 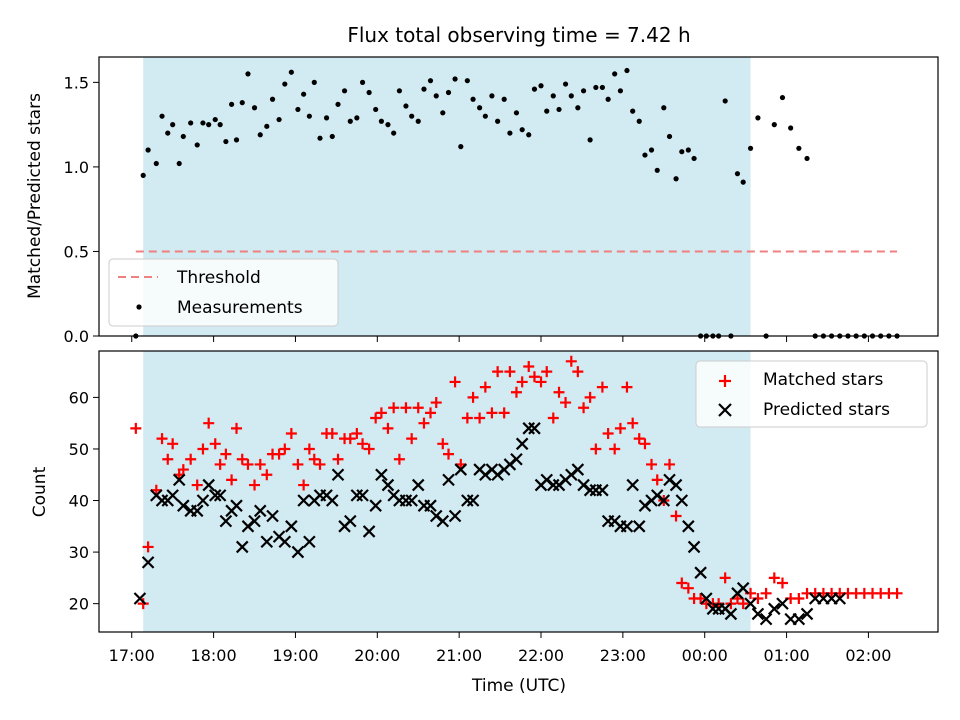 I want to click on y-tick-label: 20, so click(x=79, y=604).